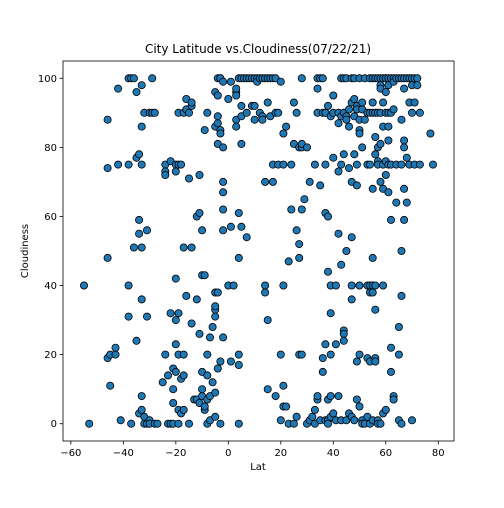 The image size is (504, 508). What do you see at coordinates (258, 49) in the screenshot?
I see `chart-title: City Latitude vs.Cloudiness(07/22/21)` at bounding box center [258, 49].